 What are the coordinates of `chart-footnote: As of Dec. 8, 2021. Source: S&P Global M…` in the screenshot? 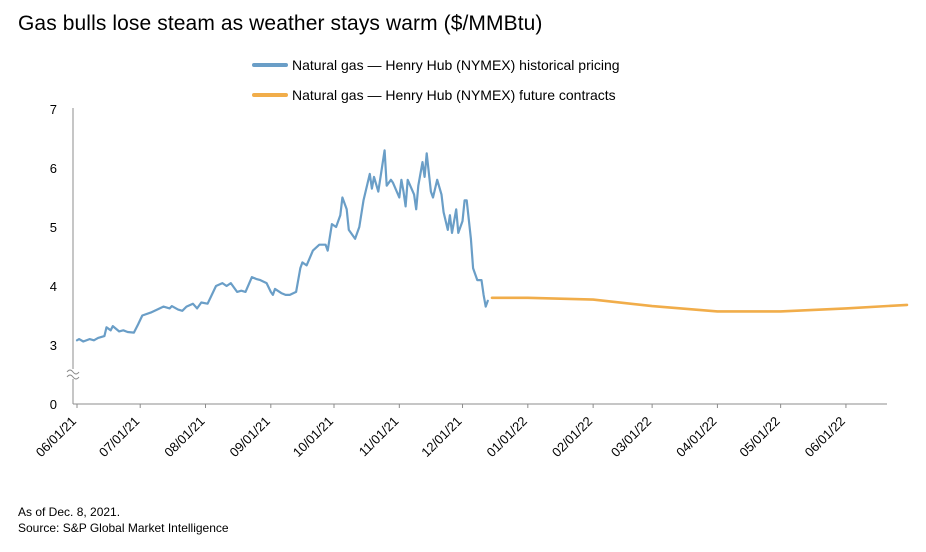 It's located at (123, 520).